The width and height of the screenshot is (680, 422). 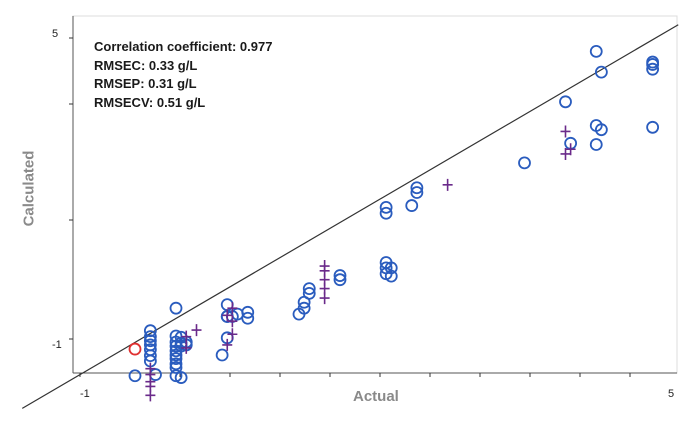 I want to click on x-axis-title: Actual, so click(x=376, y=396).